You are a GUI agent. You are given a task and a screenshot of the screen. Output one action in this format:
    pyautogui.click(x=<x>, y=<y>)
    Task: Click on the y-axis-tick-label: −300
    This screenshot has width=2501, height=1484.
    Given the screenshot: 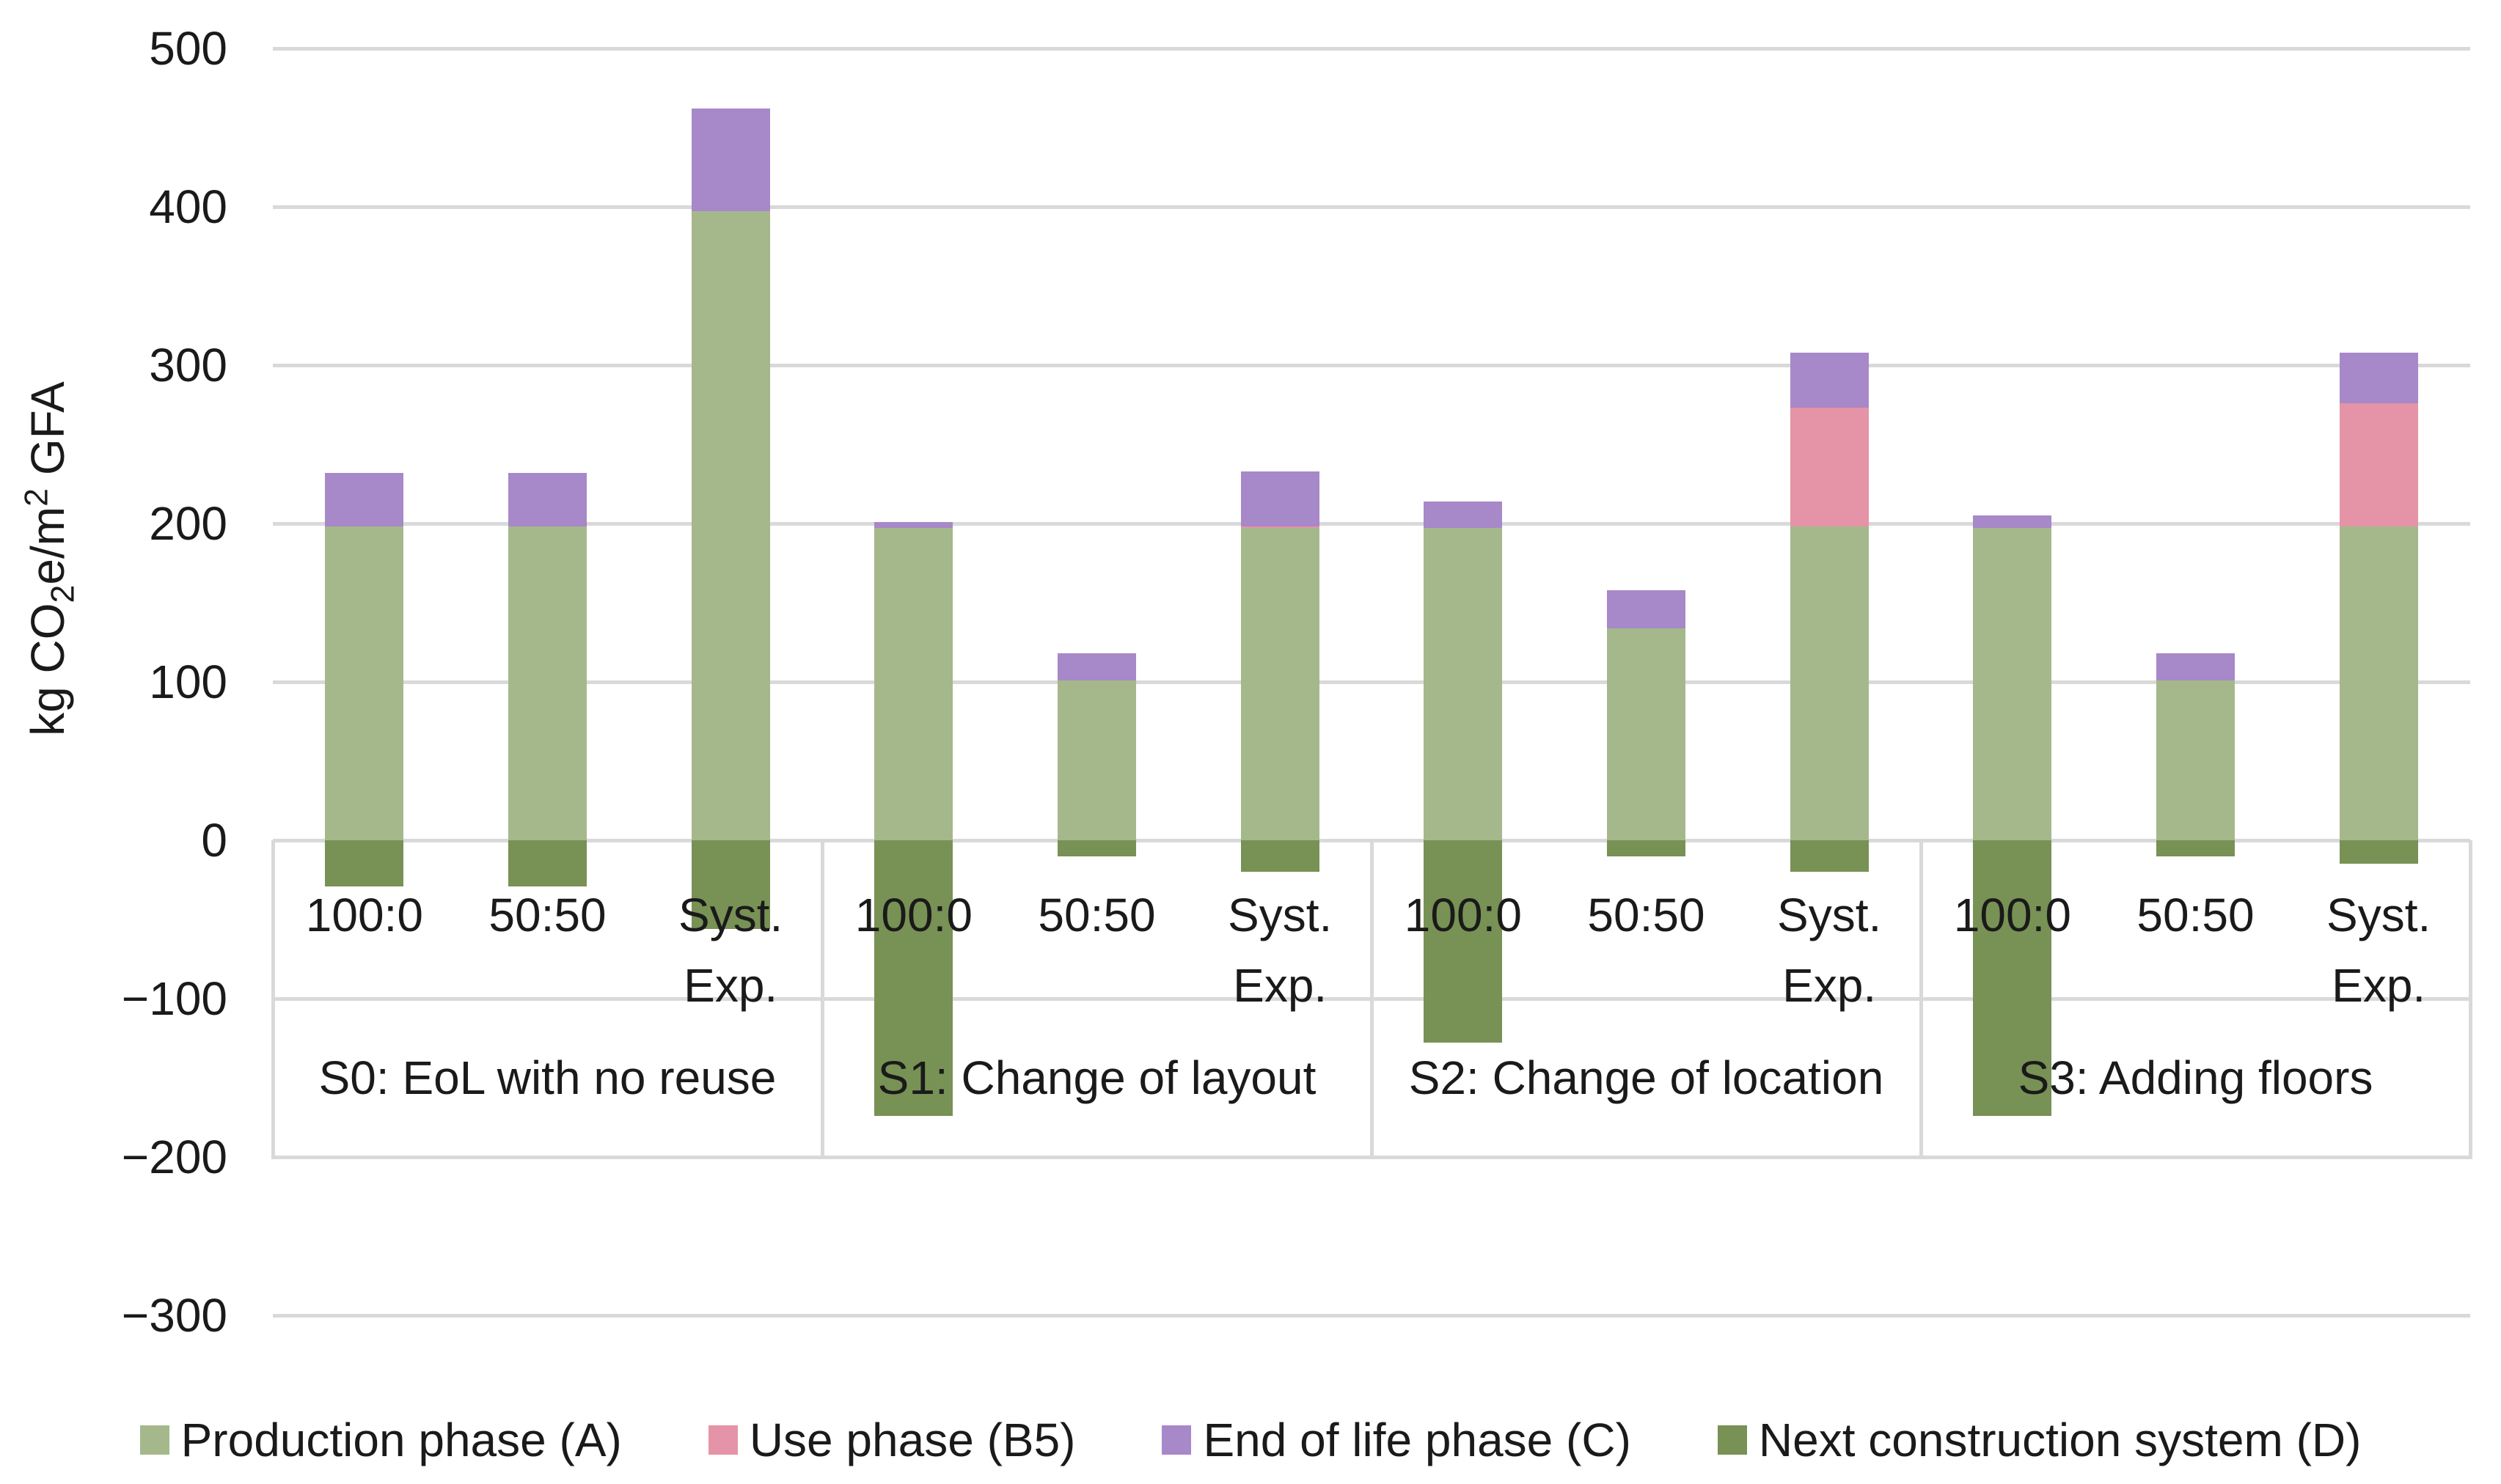 What is the action you would take?
    pyautogui.click(x=174, y=1315)
    